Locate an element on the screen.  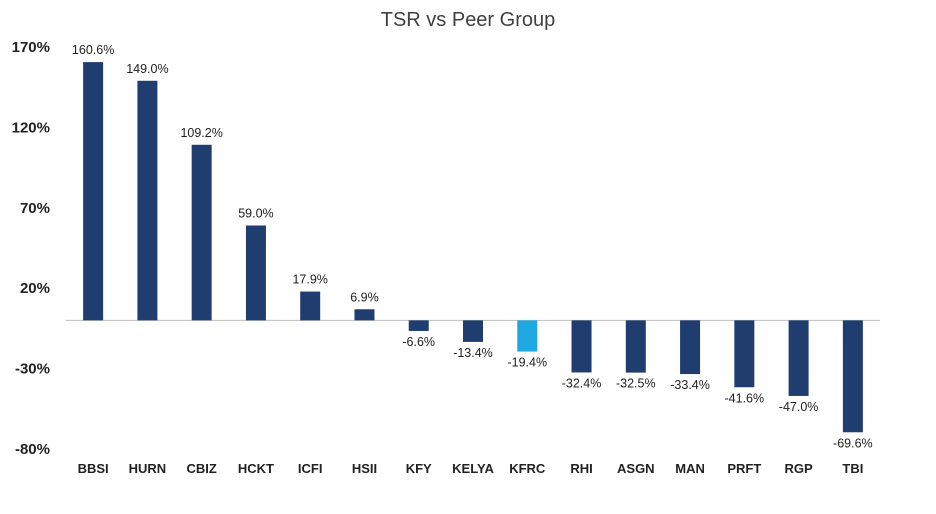
data-label: -32.5% is located at coordinates (636, 384).